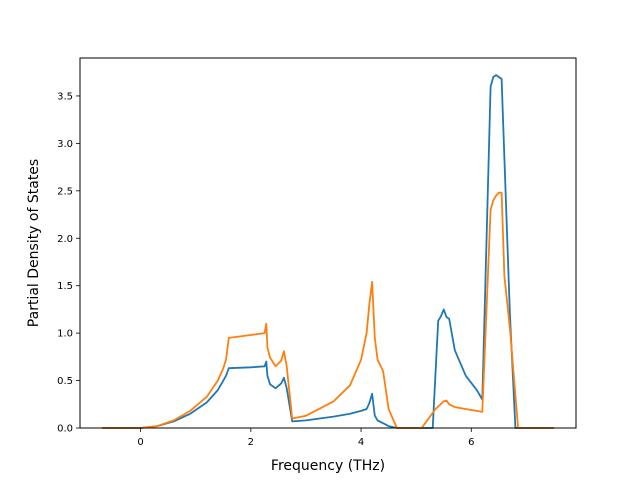  I want to click on x-axis-ticks: 0 2 4 6, so click(305, 438).